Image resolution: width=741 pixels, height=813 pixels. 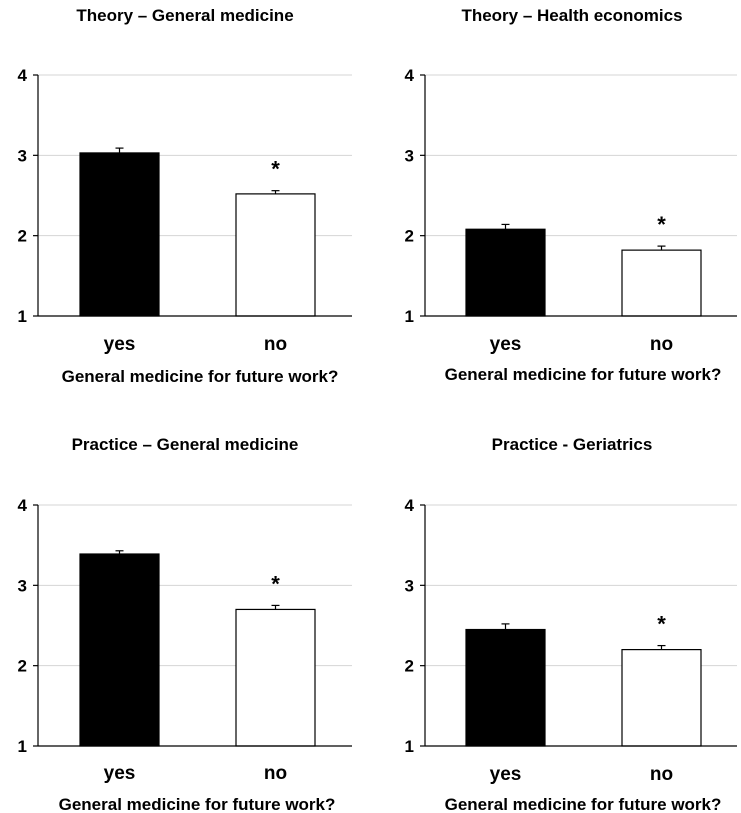 What do you see at coordinates (572, 444) in the screenshot?
I see `chart-title: Practice - Geriatrics` at bounding box center [572, 444].